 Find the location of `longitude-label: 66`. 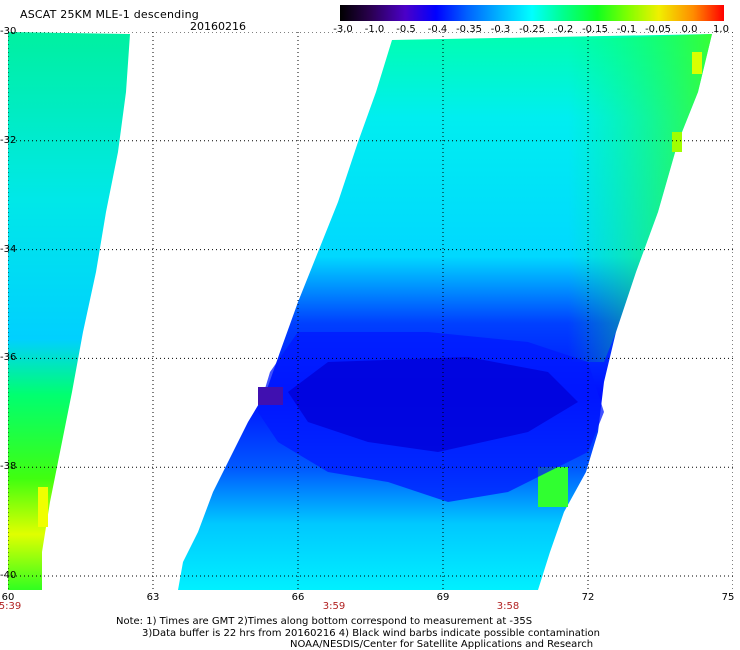

longitude-label: 66 is located at coordinates (298, 597).